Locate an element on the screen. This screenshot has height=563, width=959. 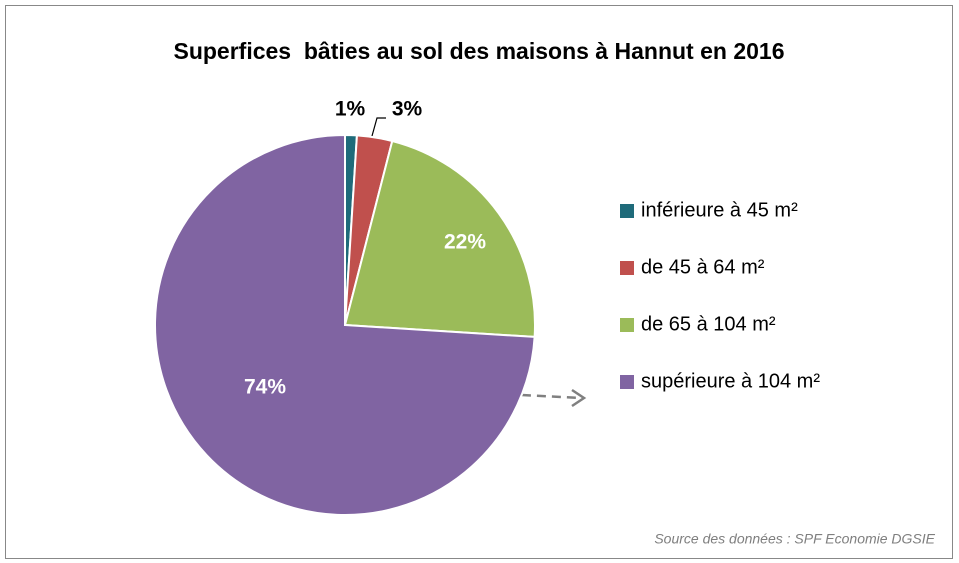
legend-label: de 65 à 104 m² is located at coordinates (708, 324).